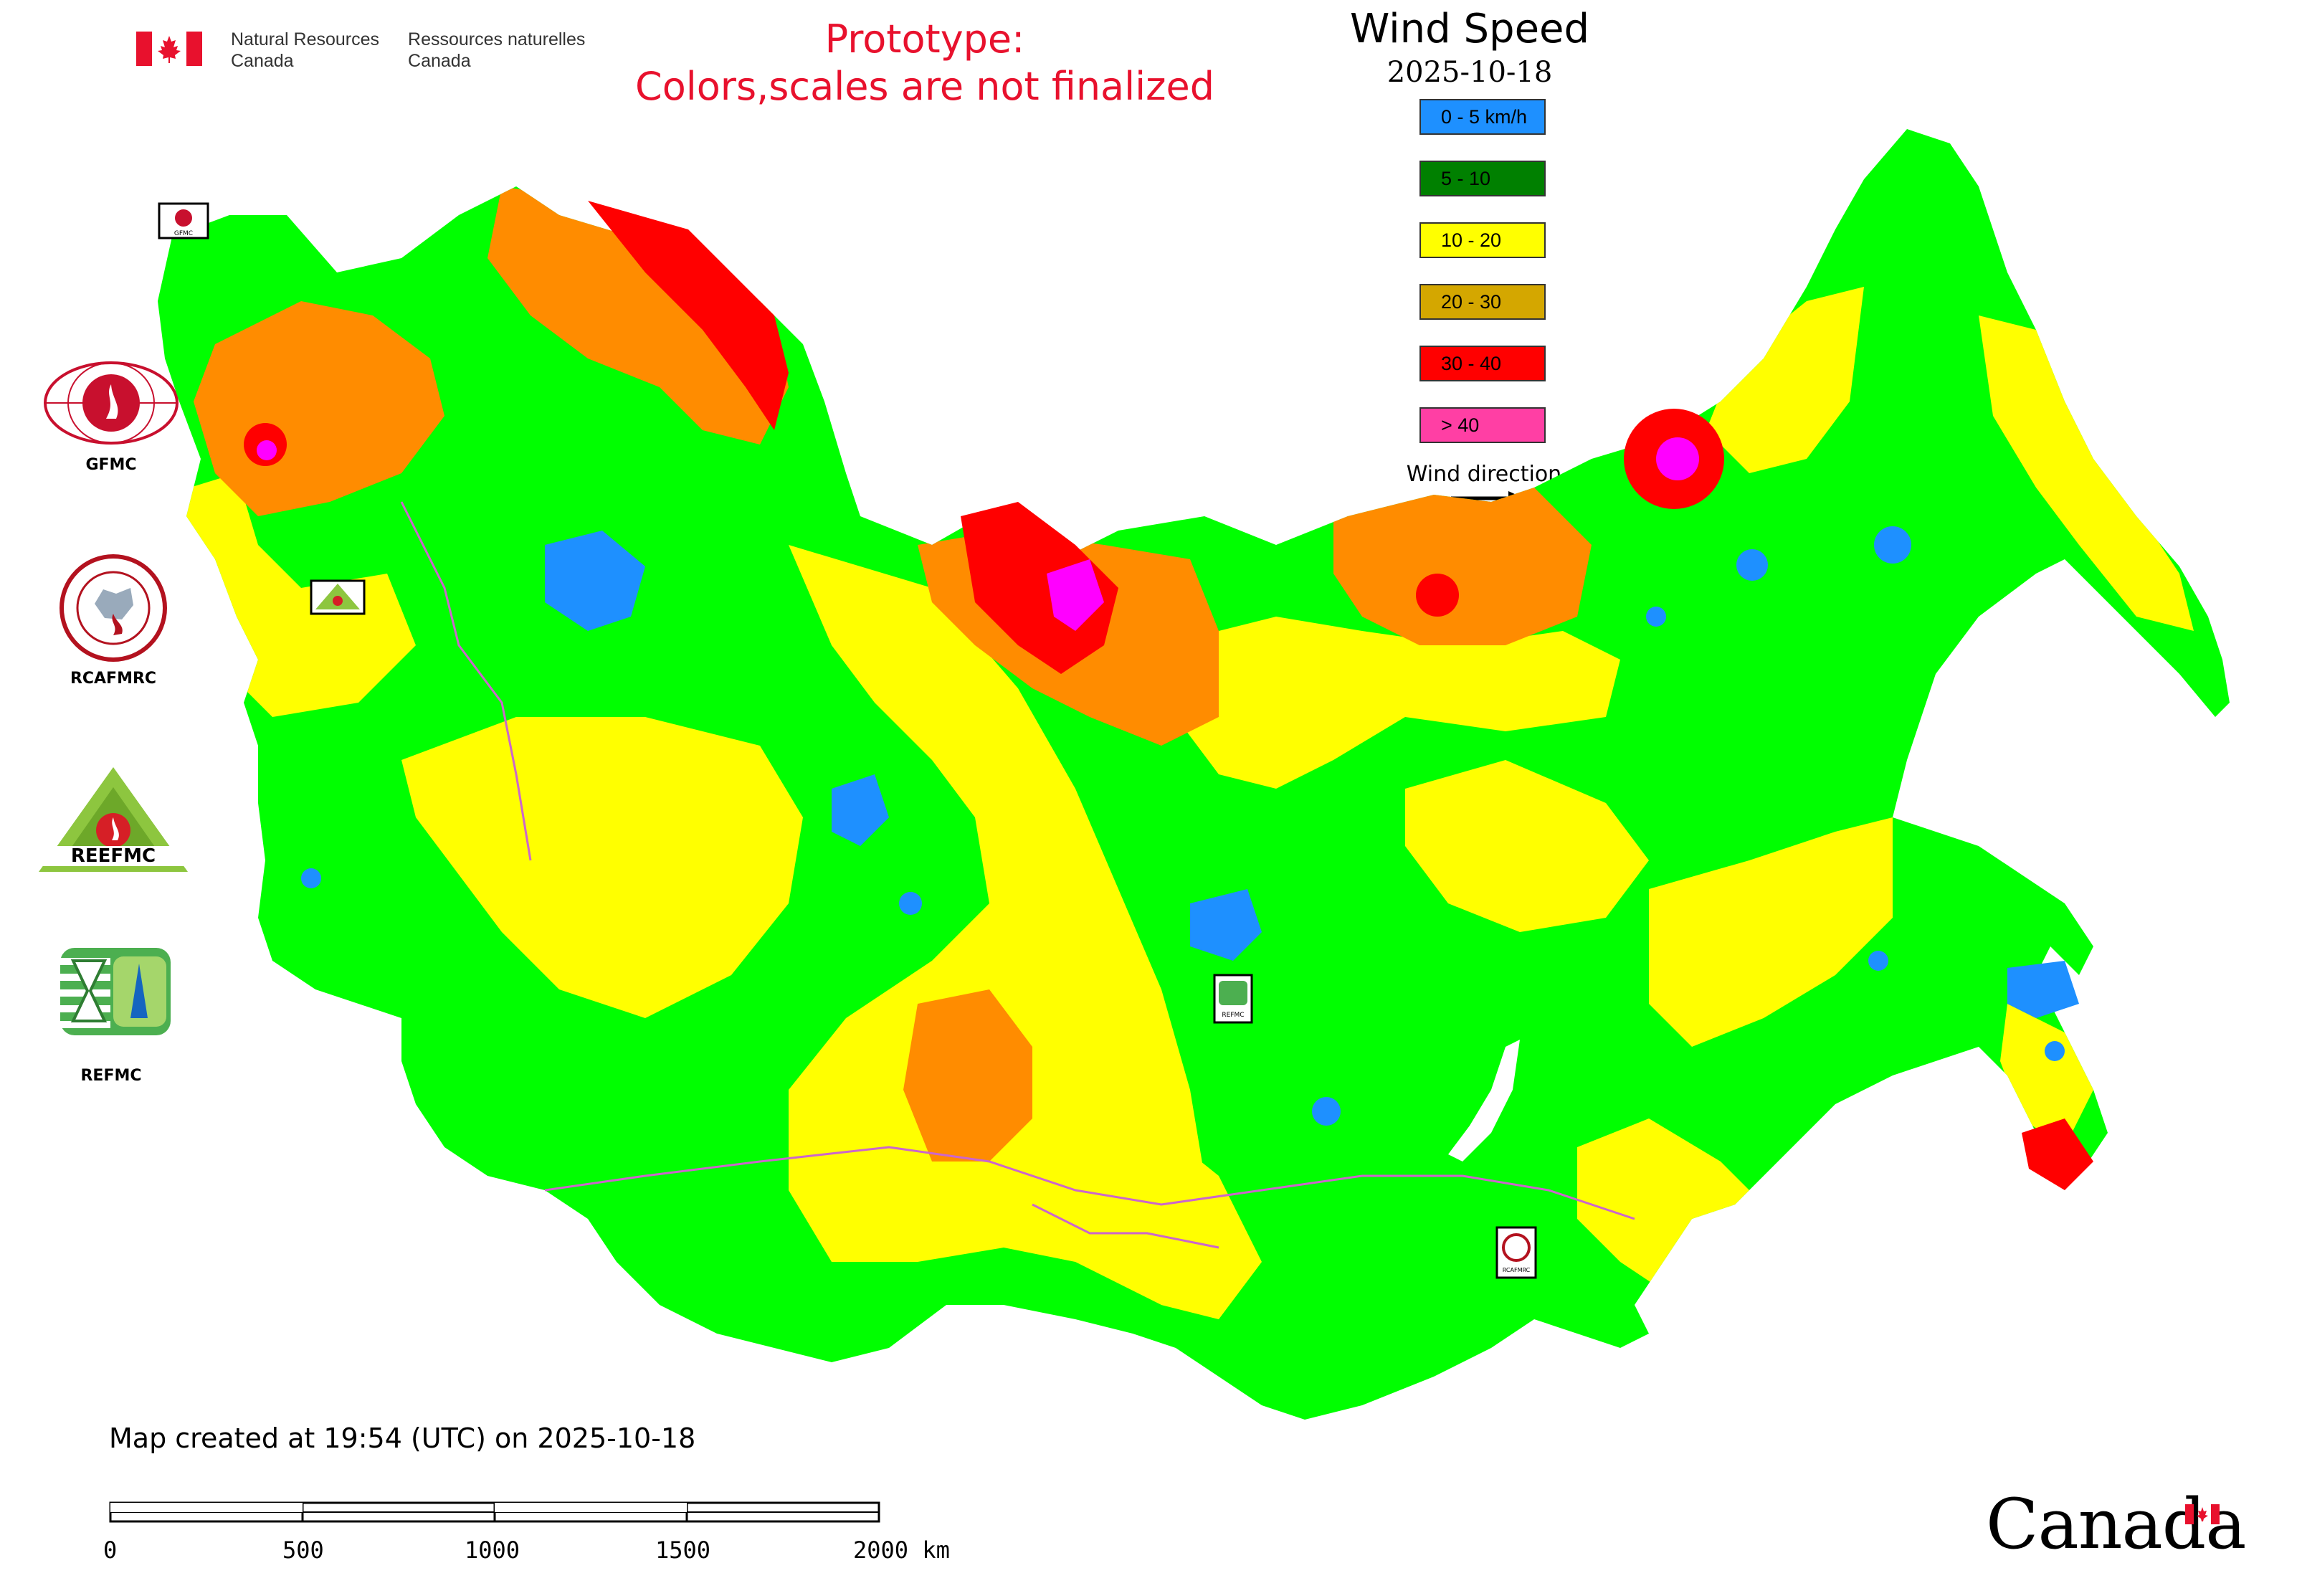 This screenshot has width=2302, height=1596. Describe the element at coordinates (1168, 1218) in the screenshot. I see `zone-yellow-south` at that location.